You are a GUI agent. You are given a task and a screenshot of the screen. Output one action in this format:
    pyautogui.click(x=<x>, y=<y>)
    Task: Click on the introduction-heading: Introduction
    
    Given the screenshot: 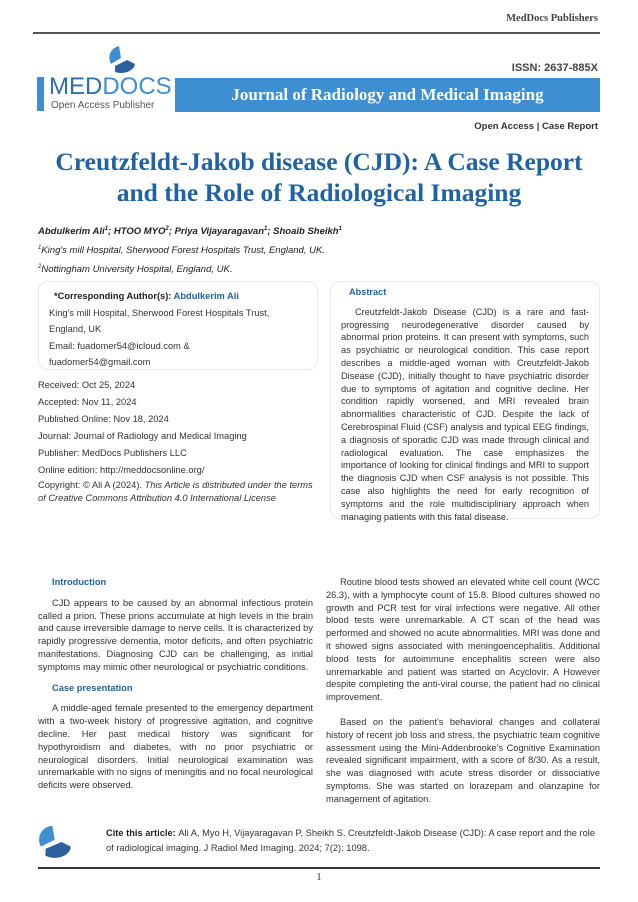 What is the action you would take?
    pyautogui.click(x=79, y=582)
    